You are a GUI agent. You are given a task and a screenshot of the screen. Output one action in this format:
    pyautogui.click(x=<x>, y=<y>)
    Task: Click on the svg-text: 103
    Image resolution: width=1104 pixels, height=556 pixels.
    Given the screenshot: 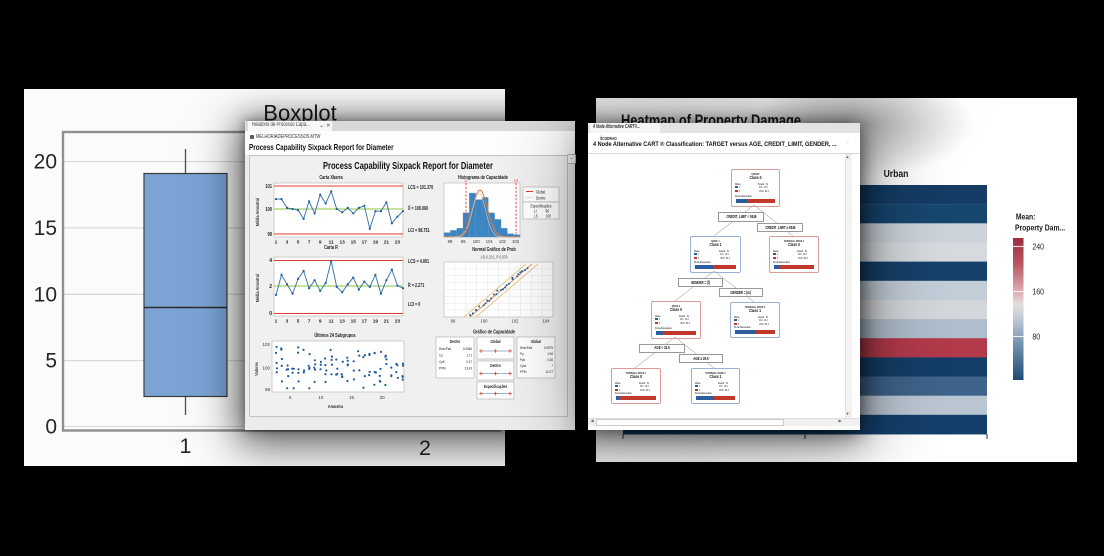 What is the action you would take?
    pyautogui.click(x=516, y=241)
    